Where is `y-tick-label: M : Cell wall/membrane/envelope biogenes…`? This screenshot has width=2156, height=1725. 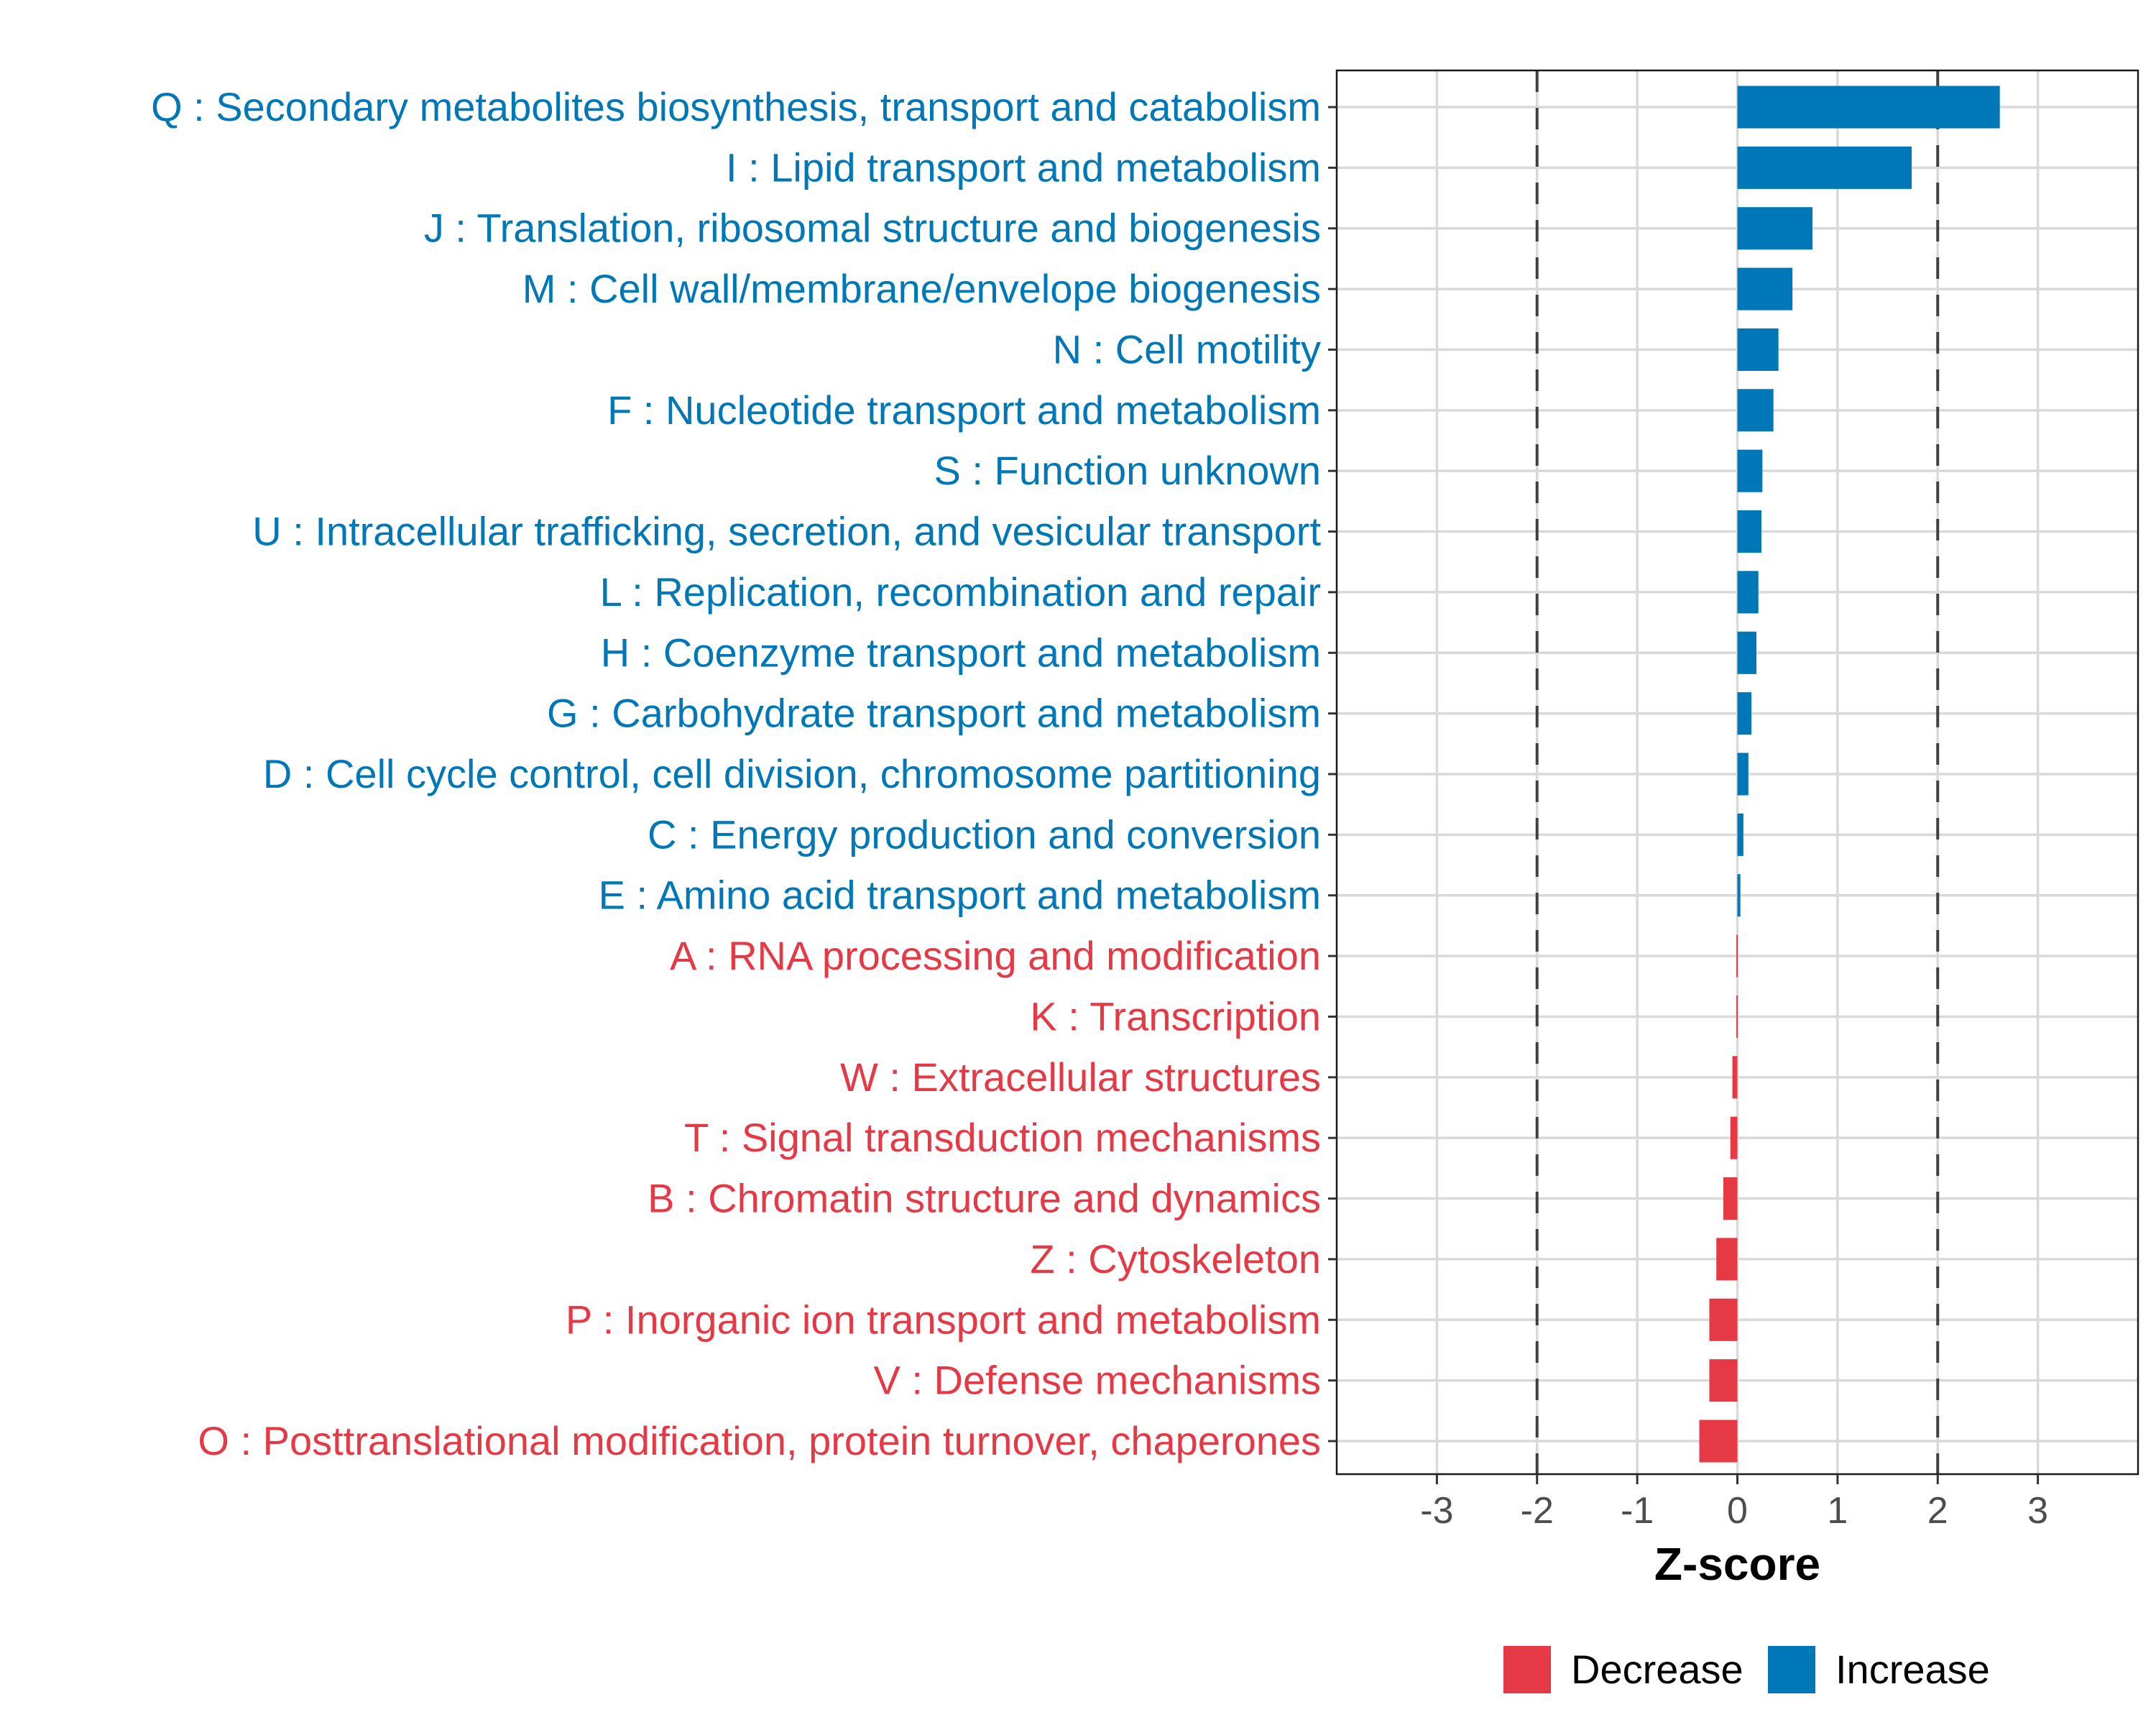
y-tick-label: M : Cell wall/membrane/envelope biogenes… is located at coordinates (921, 288).